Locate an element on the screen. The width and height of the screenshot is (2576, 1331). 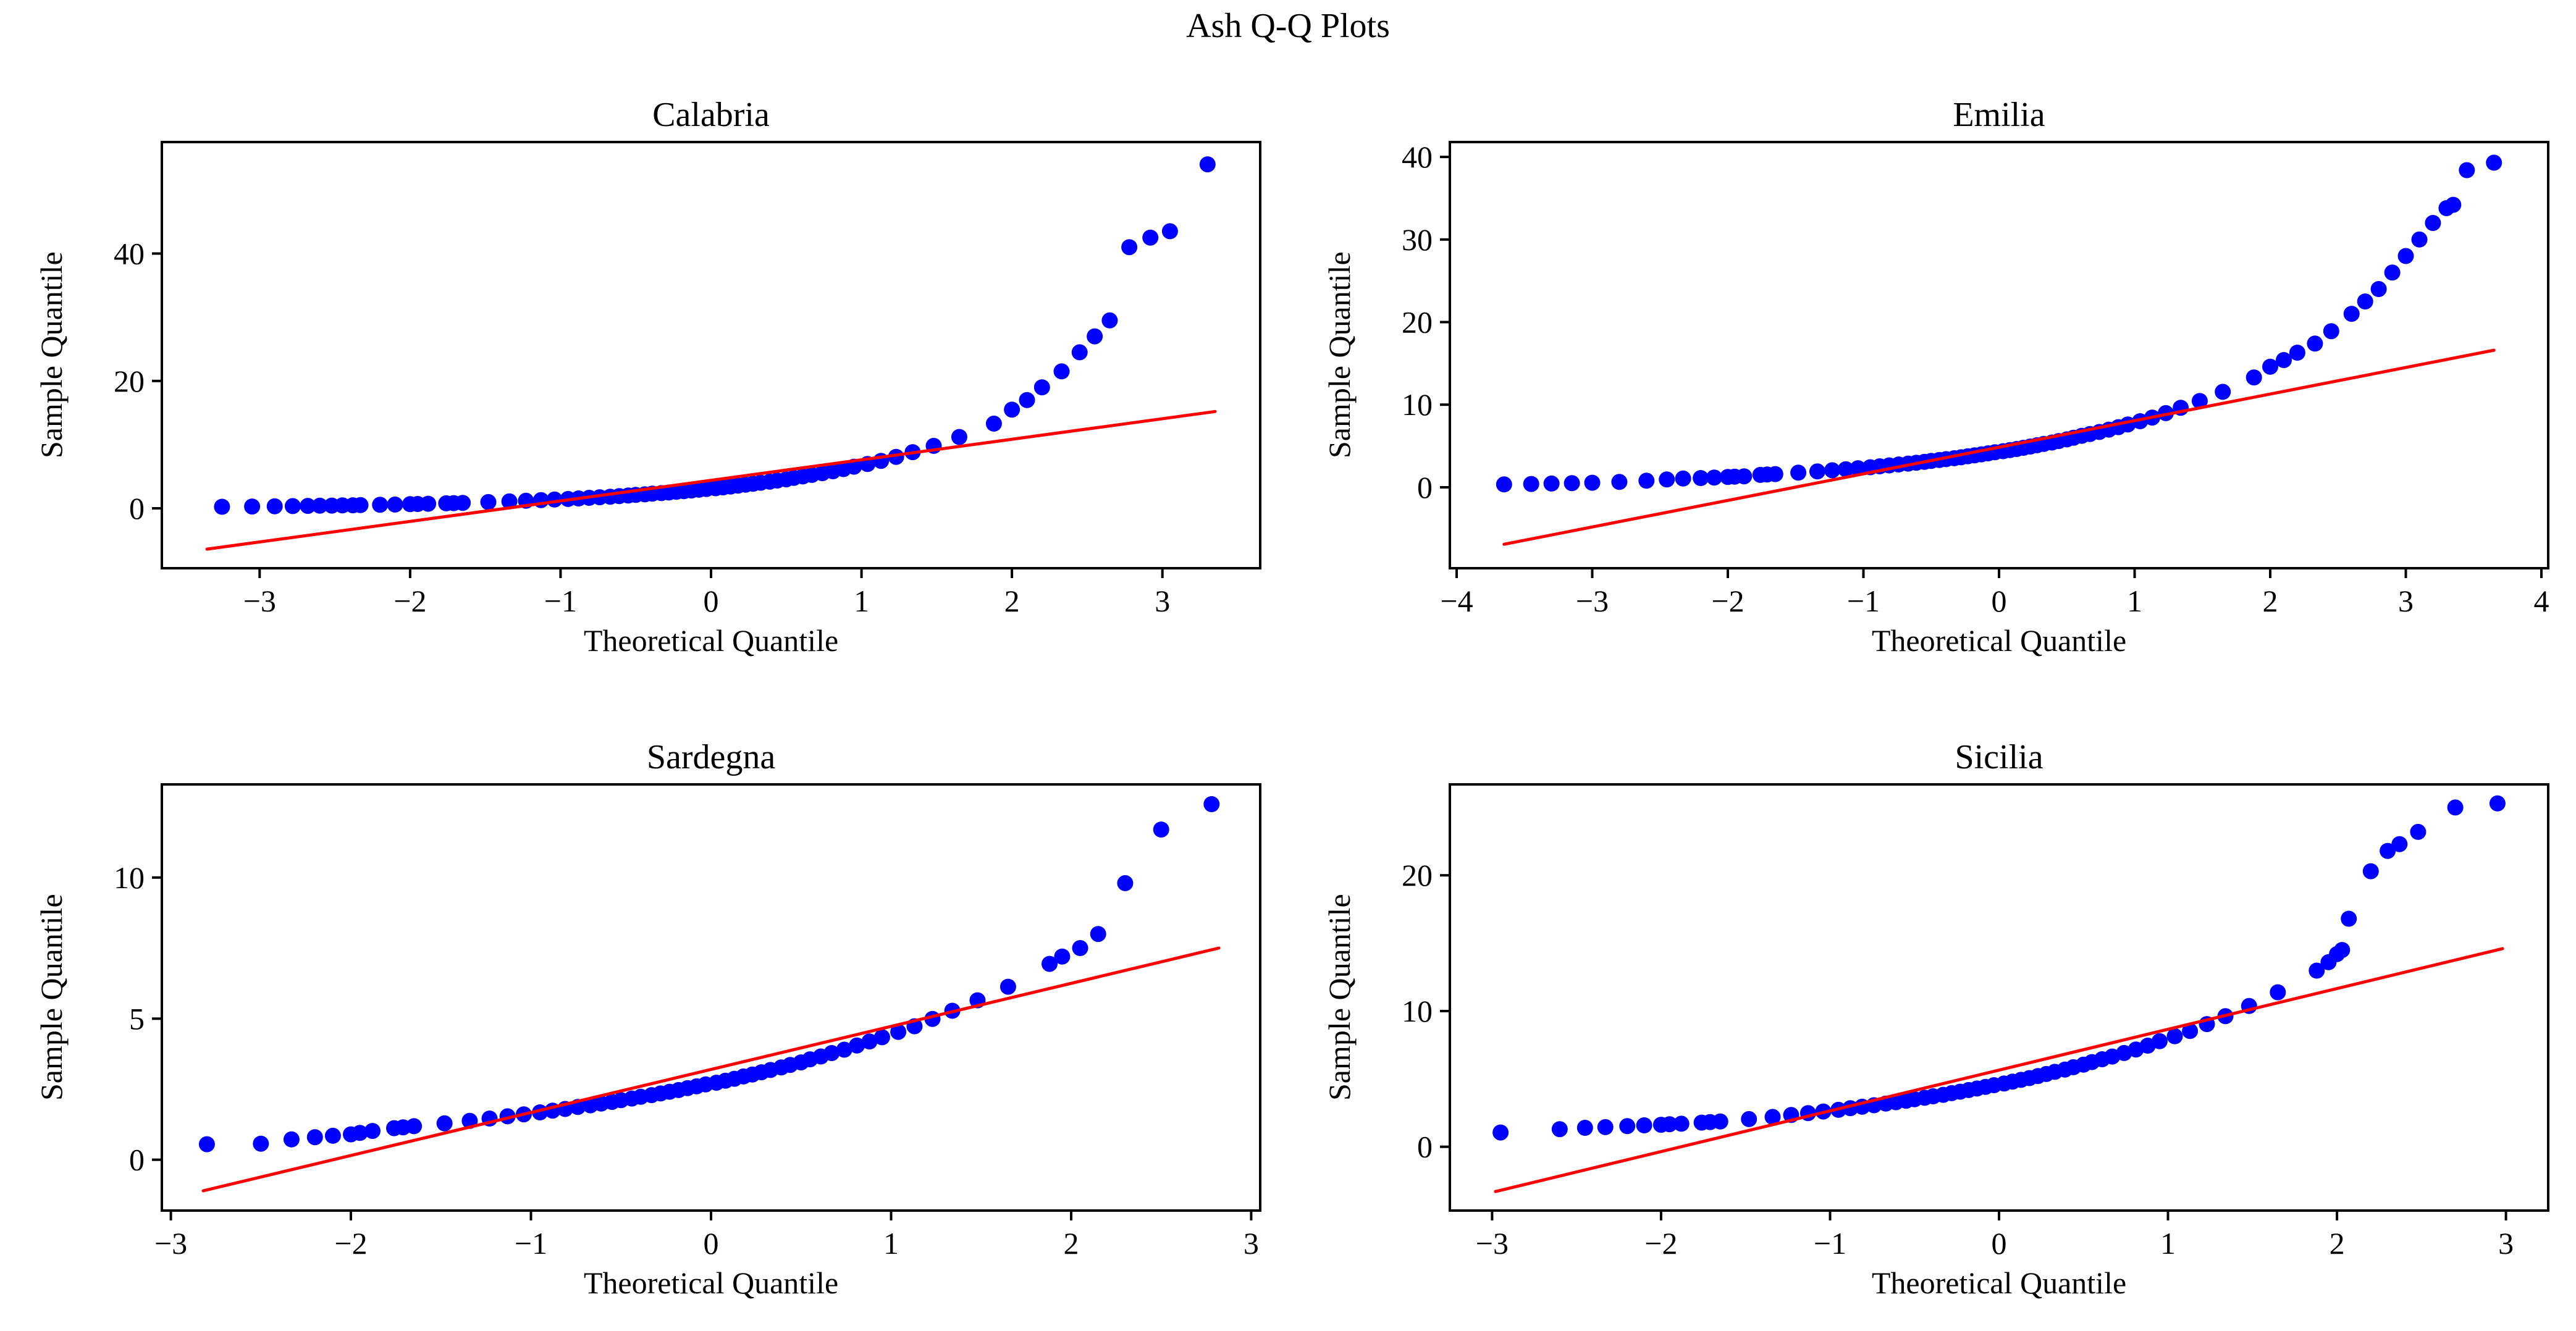
fit-line is located at coordinates (1999, 1070).